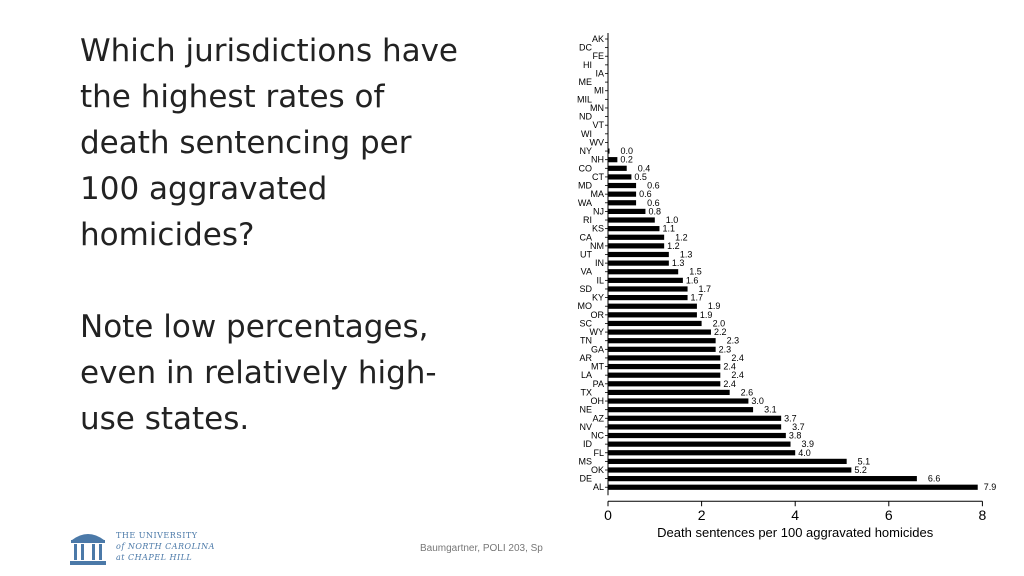 This screenshot has height=576, width=1024. I want to click on y-tick-label: TX, so click(586, 392).